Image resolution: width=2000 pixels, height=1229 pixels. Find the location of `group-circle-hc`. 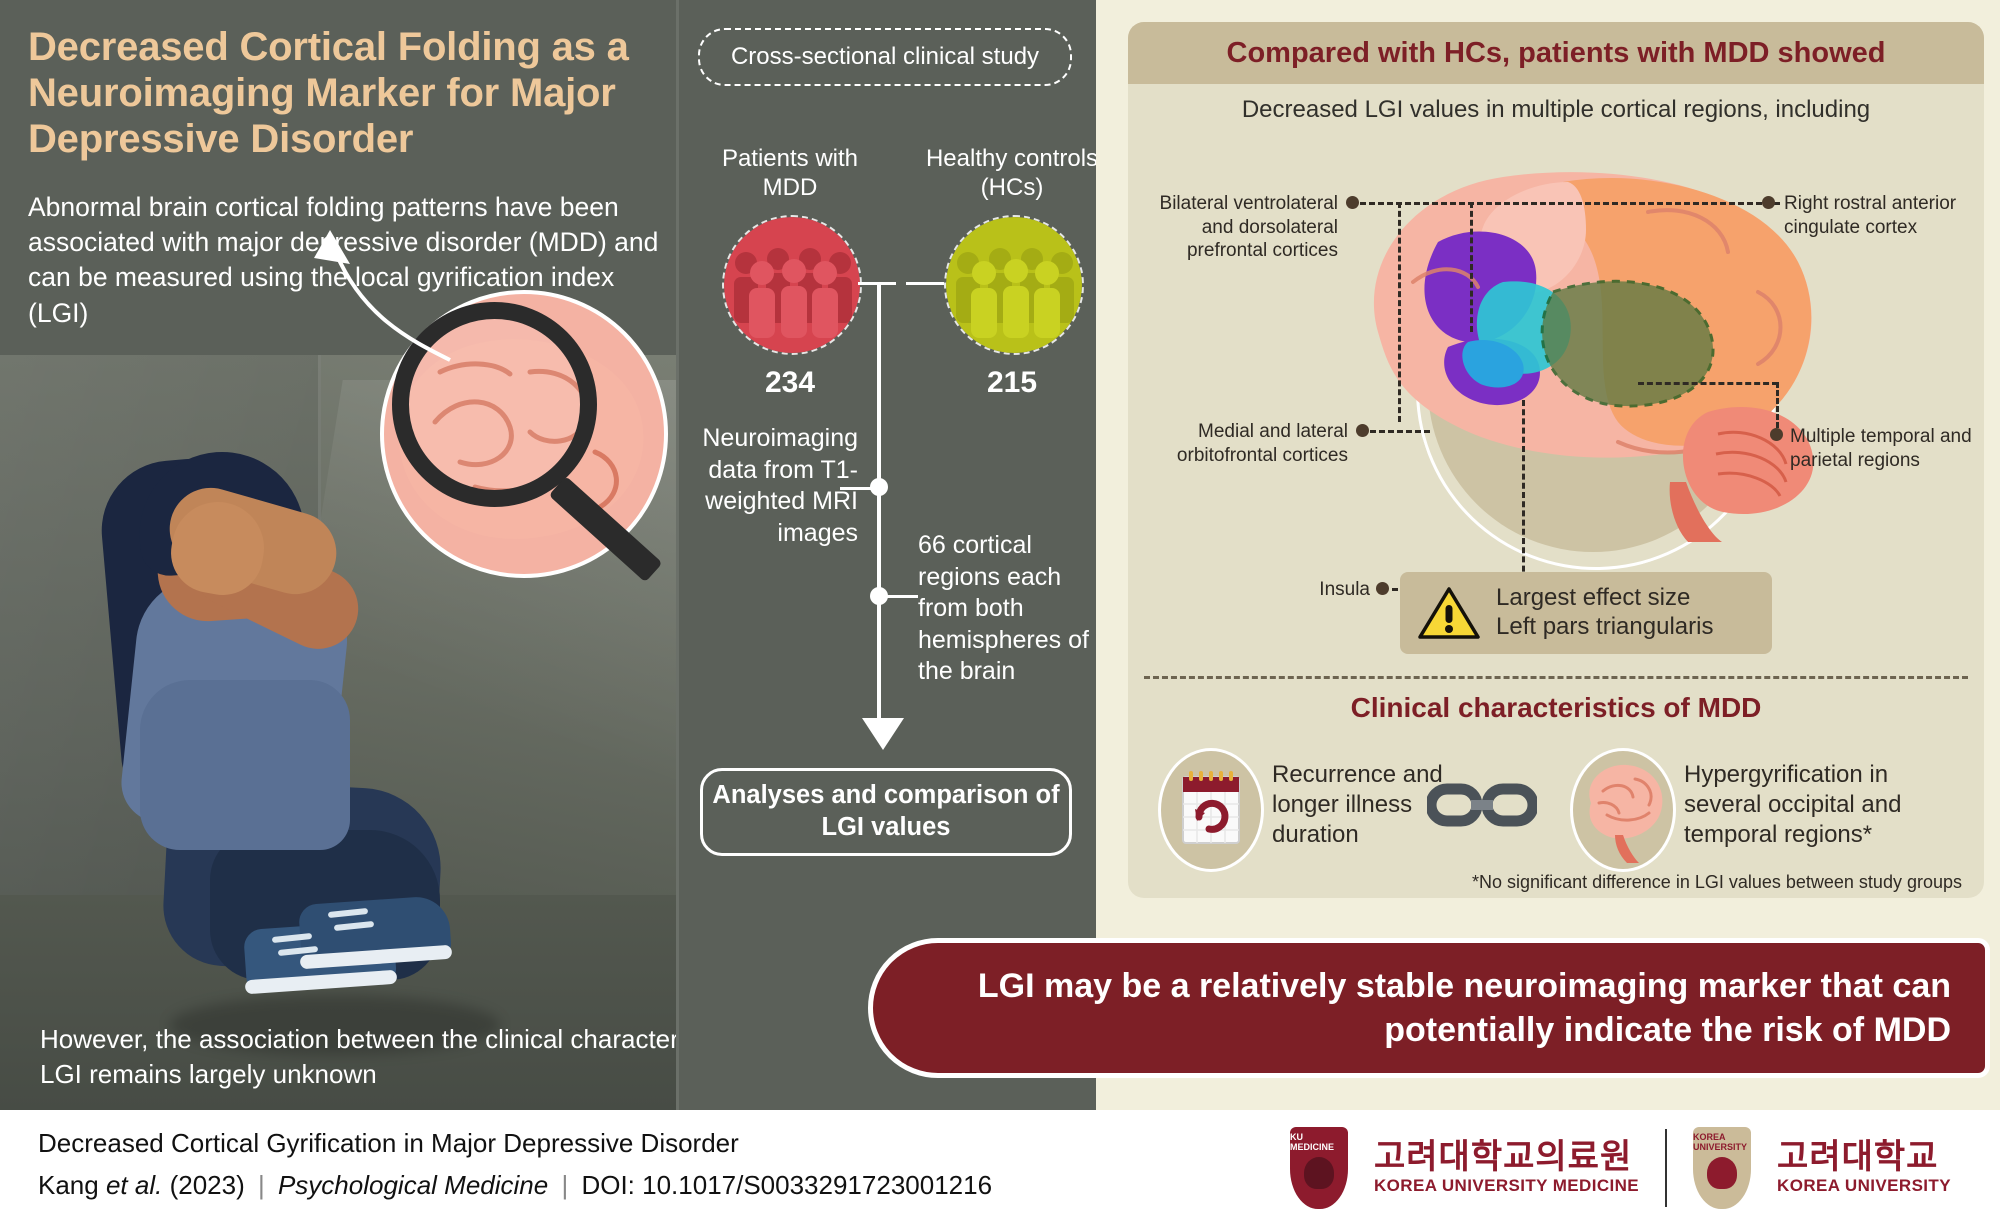

group-circle-hc is located at coordinates (1014, 285).